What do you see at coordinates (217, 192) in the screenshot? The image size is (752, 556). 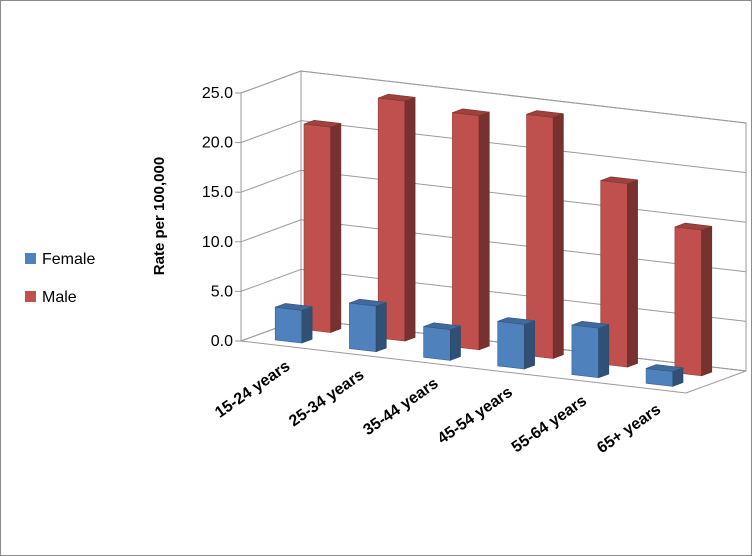 I see `y-tick-label: 15.0` at bounding box center [217, 192].